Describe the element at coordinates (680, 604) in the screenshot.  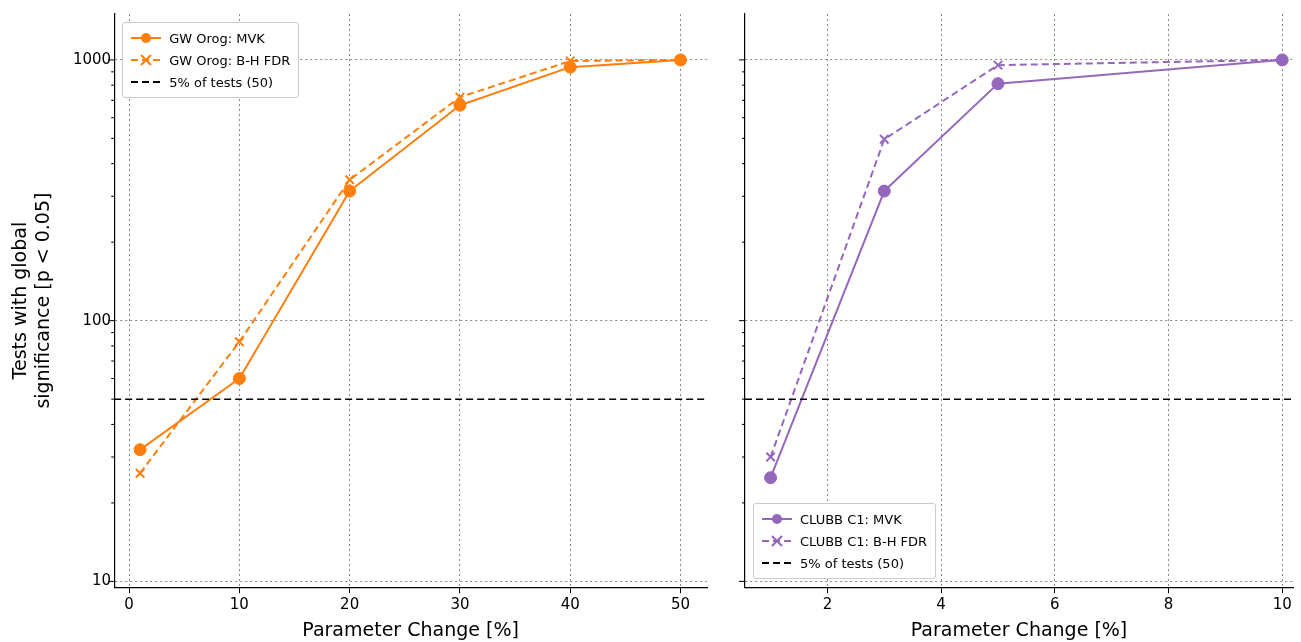
I see `x-tick-label: 50` at that location.